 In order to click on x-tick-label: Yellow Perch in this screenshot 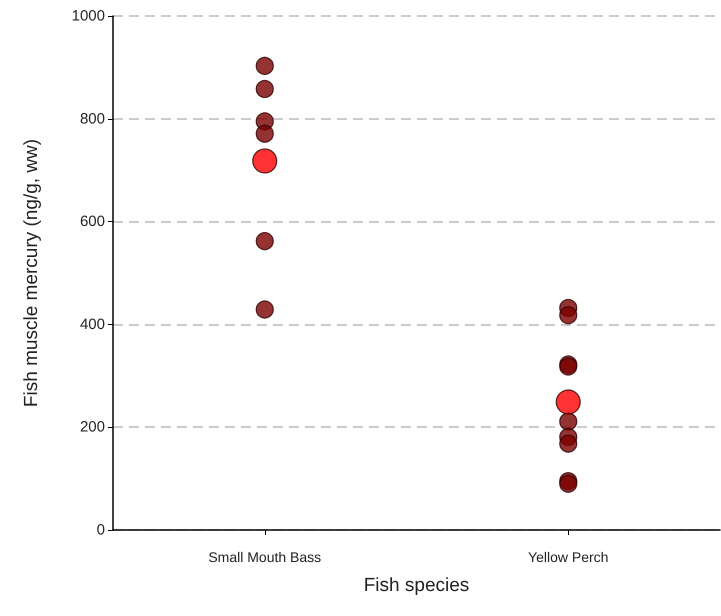, I will do `click(568, 557)`.